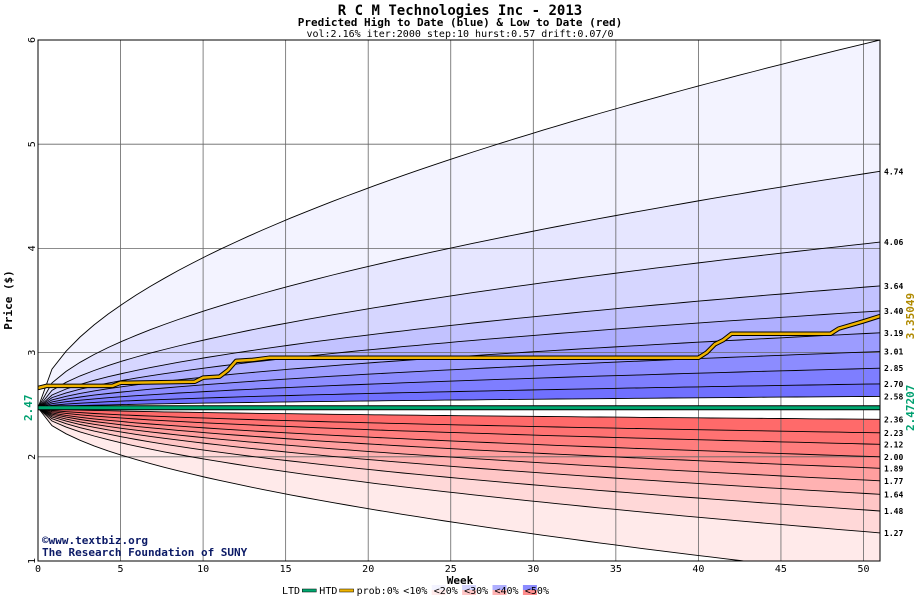 The width and height of the screenshot is (920, 600). Describe the element at coordinates (893, 494) in the screenshot. I see `quantile-label: 1.64` at that location.